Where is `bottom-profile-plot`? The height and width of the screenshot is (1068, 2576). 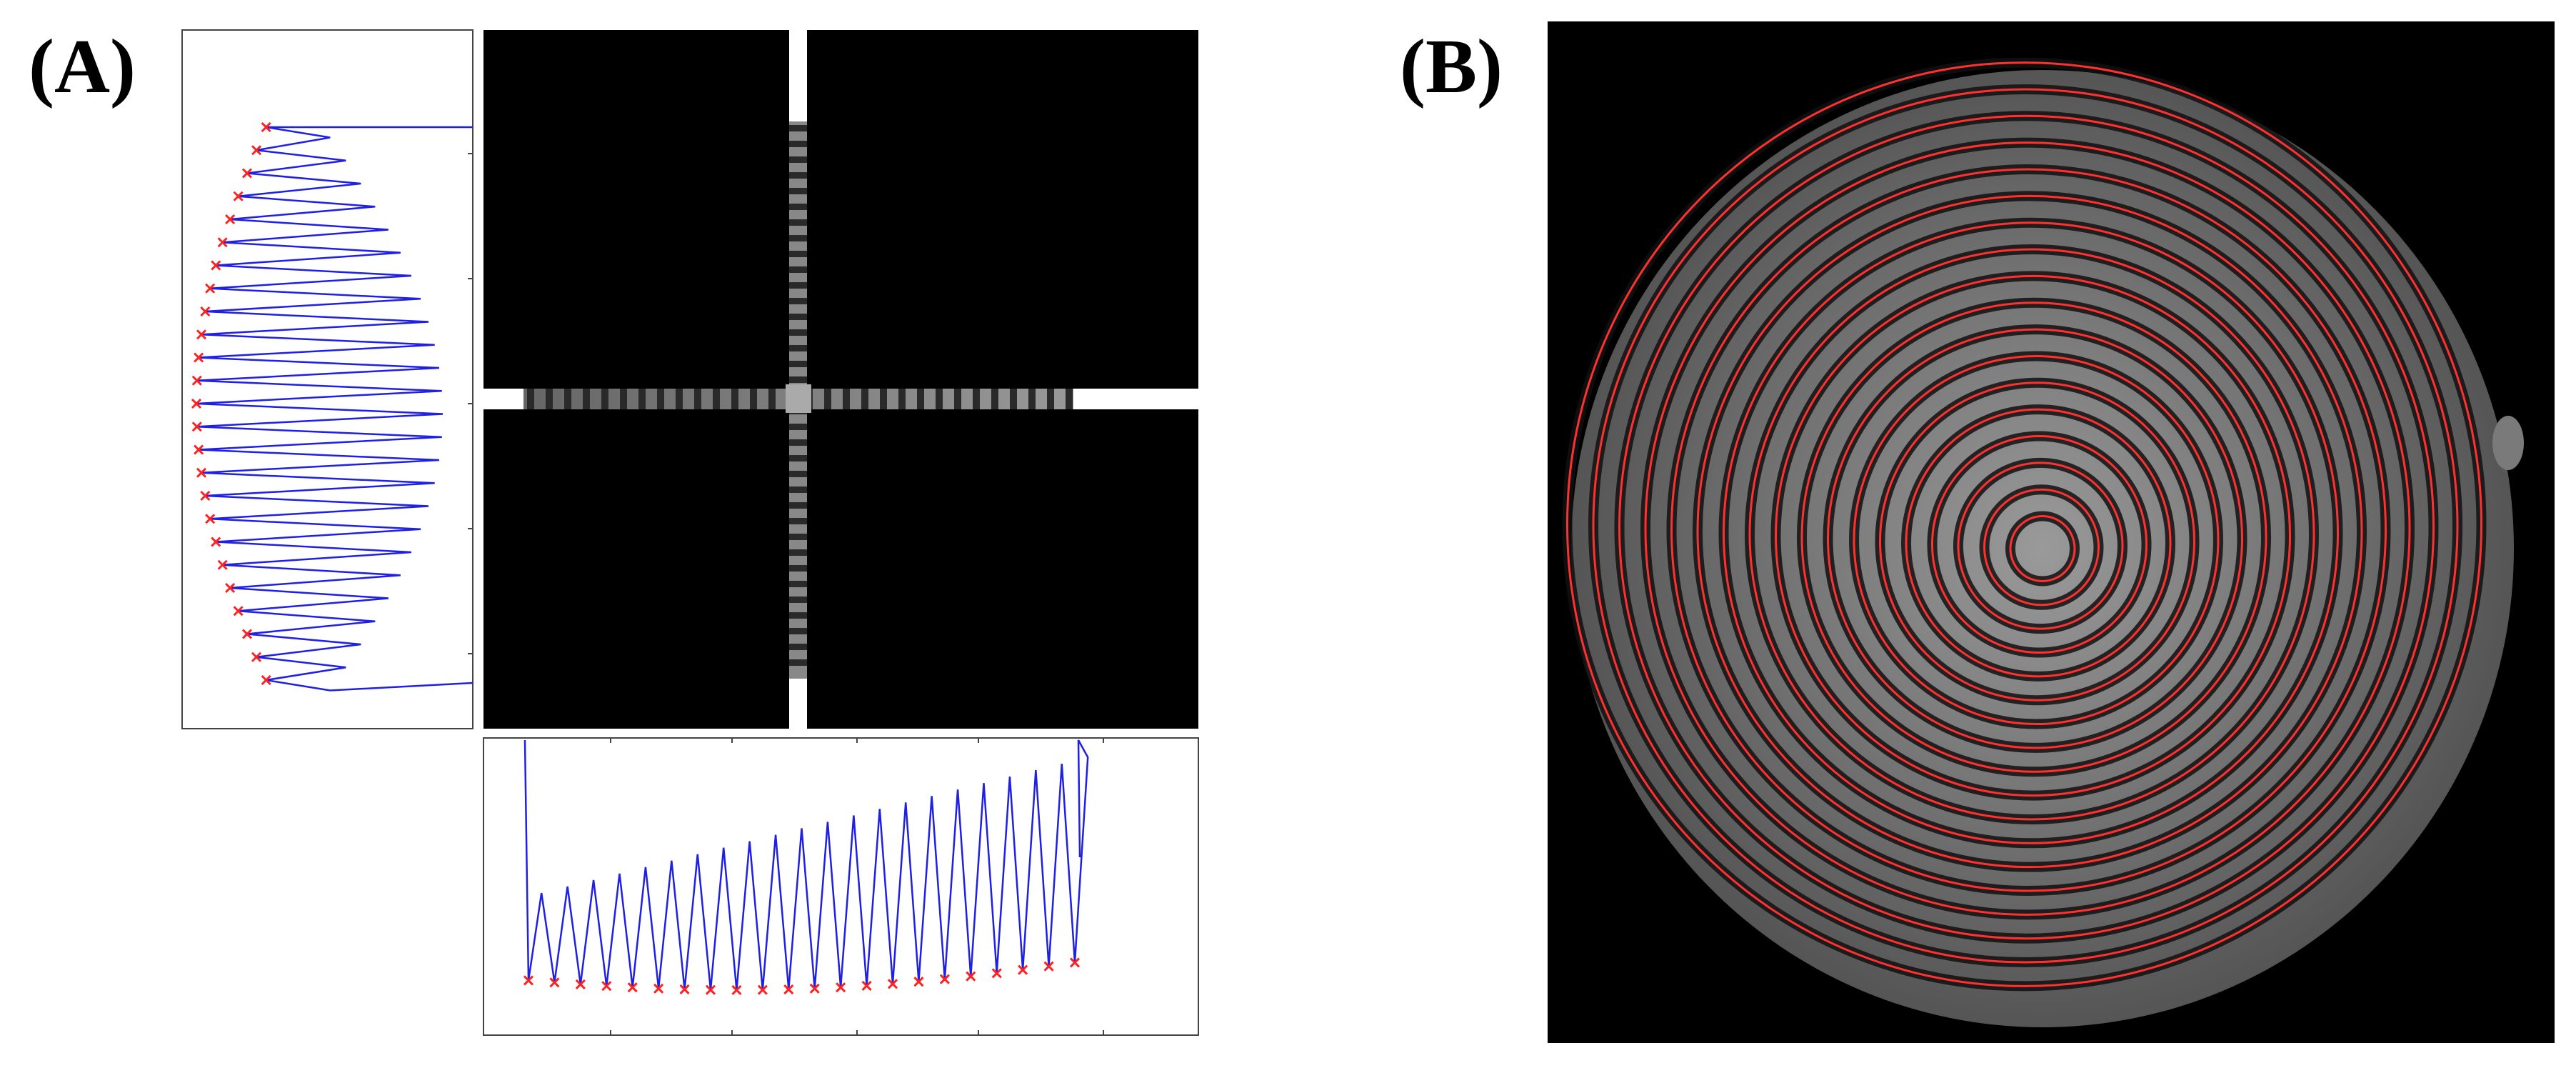
bottom-profile-plot is located at coordinates (841, 886).